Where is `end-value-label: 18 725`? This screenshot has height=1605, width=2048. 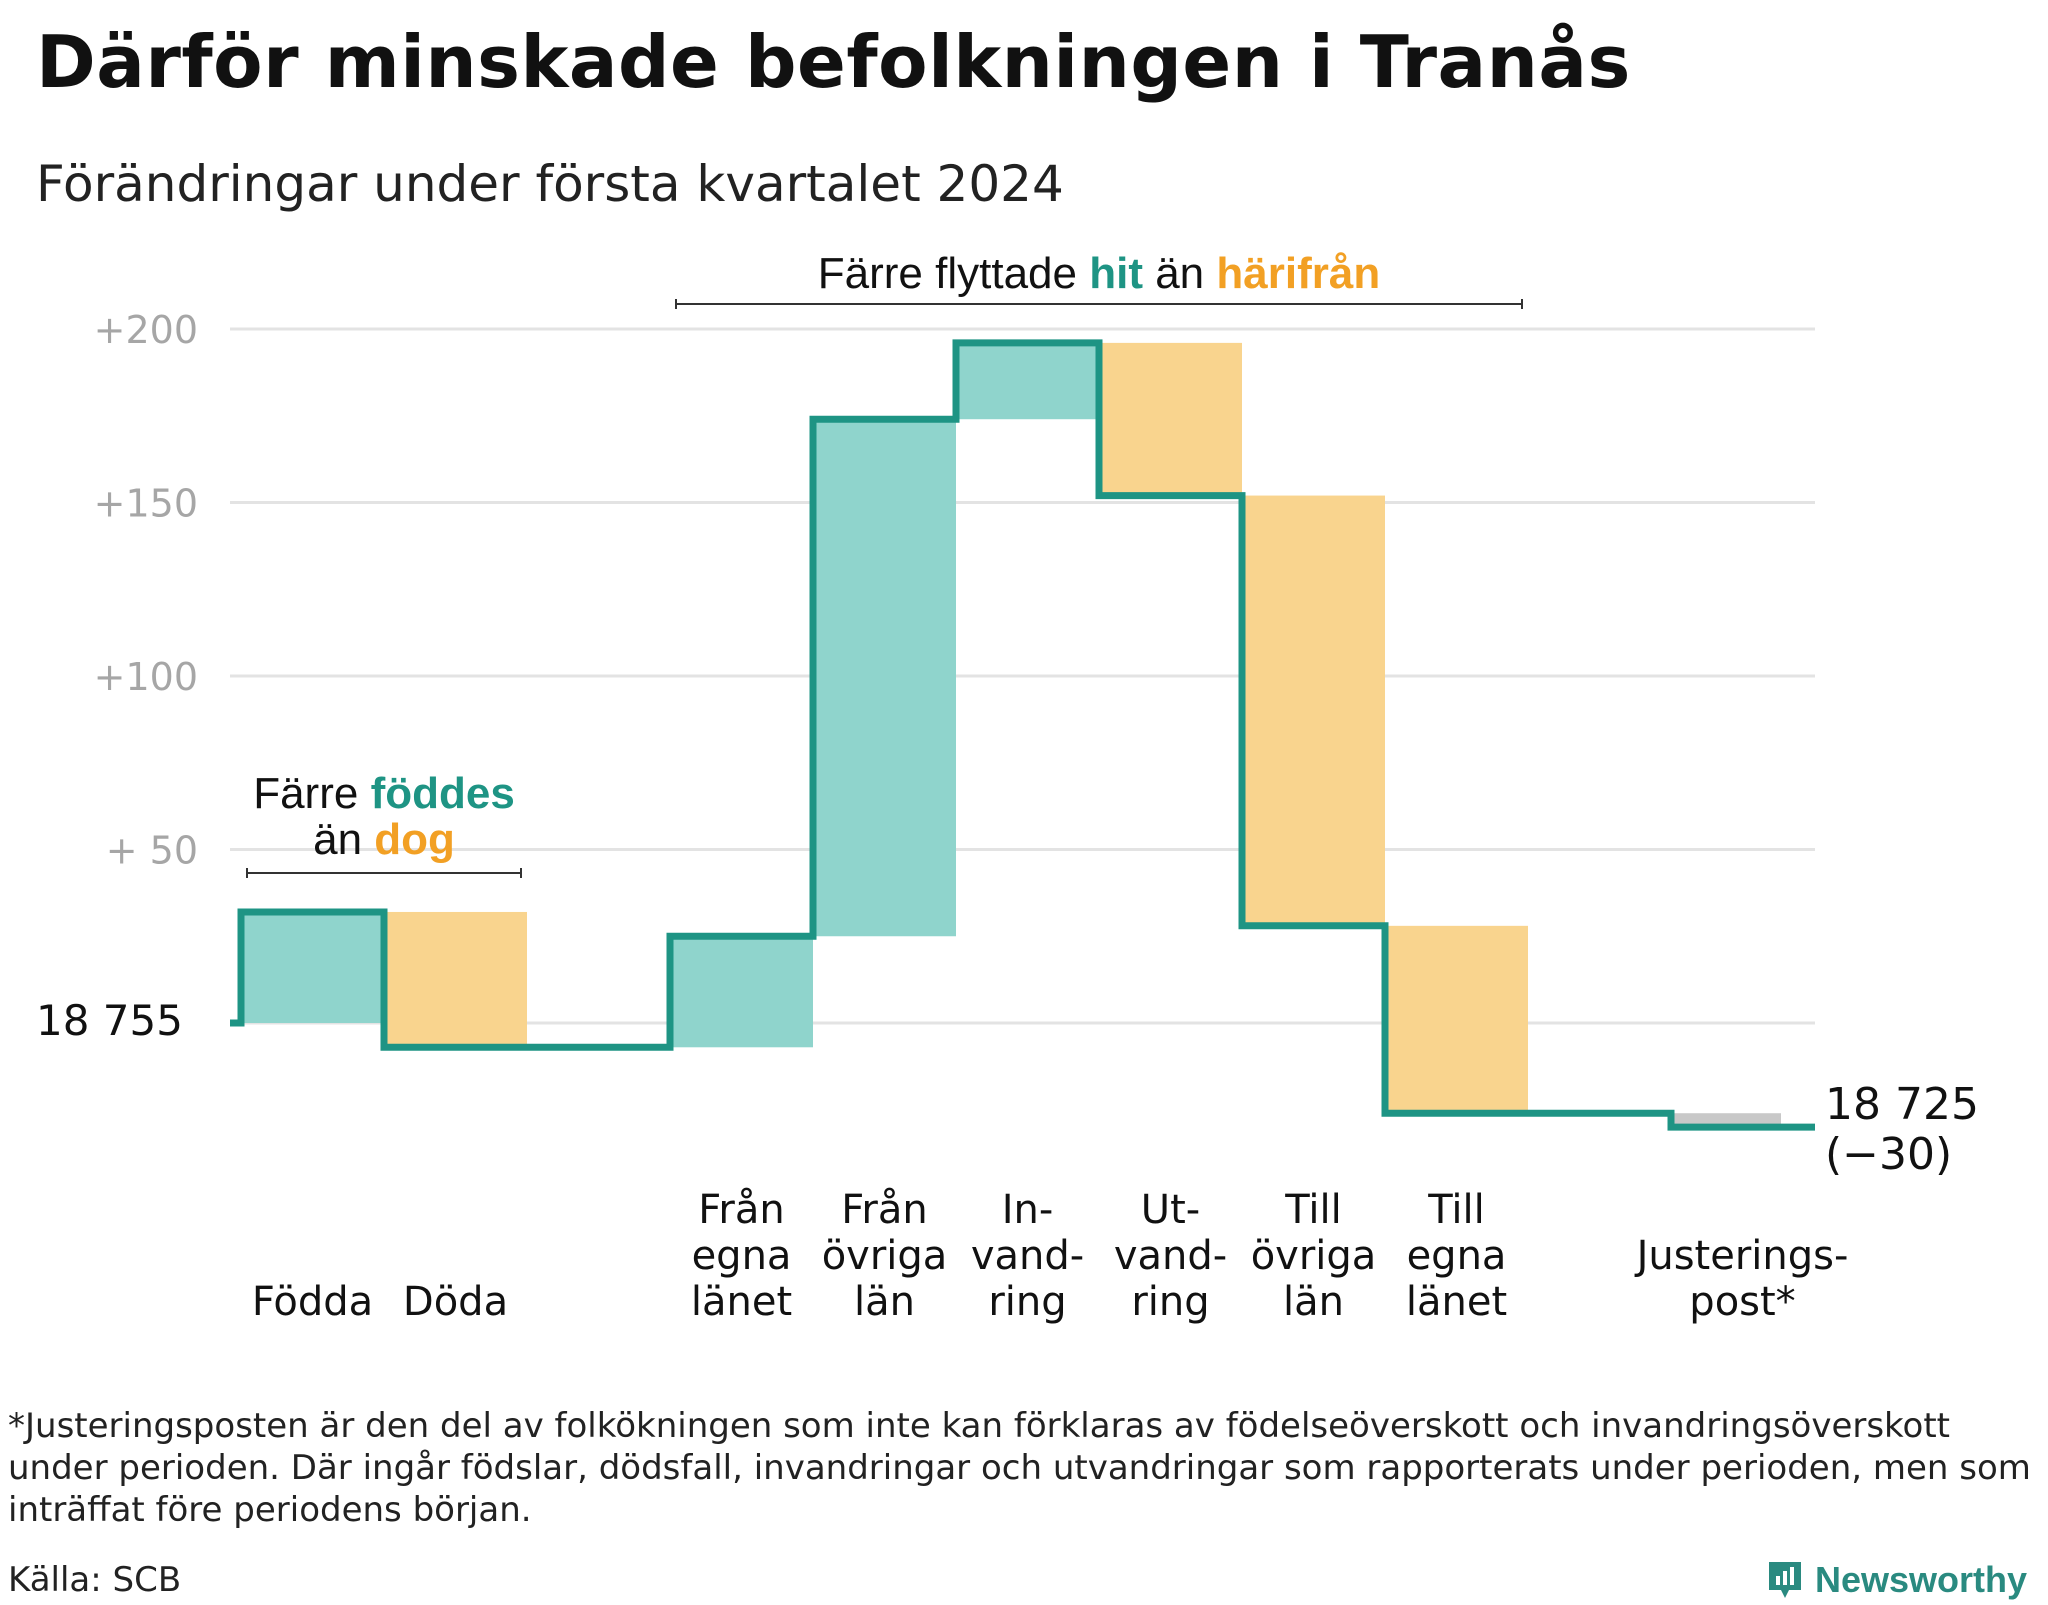
end-value-label: 18 725 is located at coordinates (1902, 1104).